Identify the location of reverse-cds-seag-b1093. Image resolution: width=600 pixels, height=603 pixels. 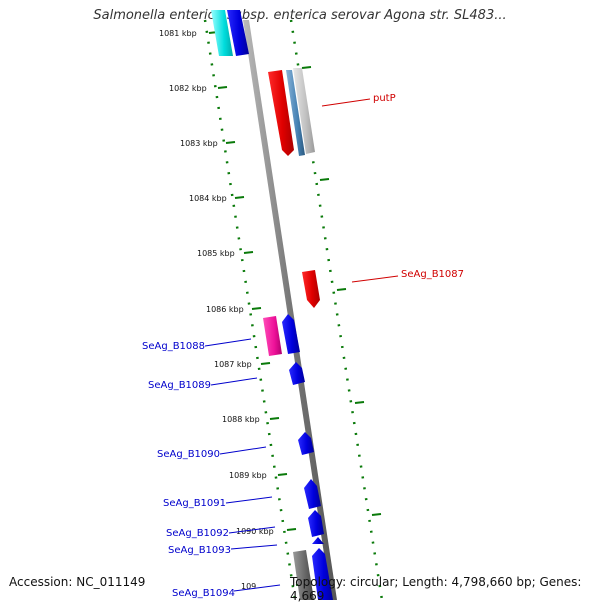
(318, 540).